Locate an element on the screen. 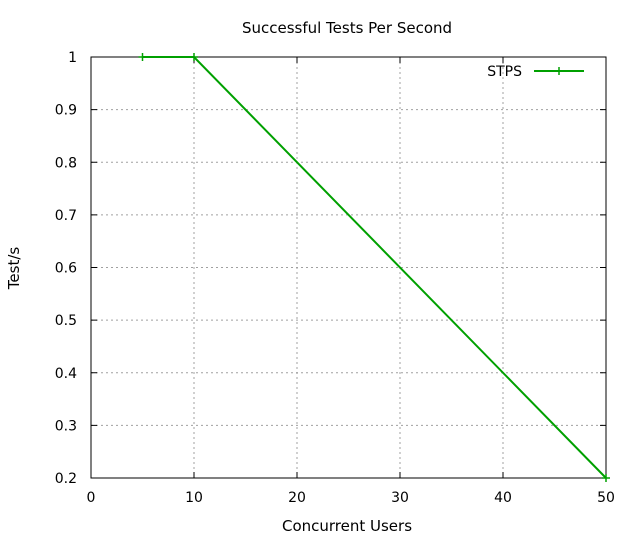  x-axis-label: Concurrent Users is located at coordinates (347, 526).